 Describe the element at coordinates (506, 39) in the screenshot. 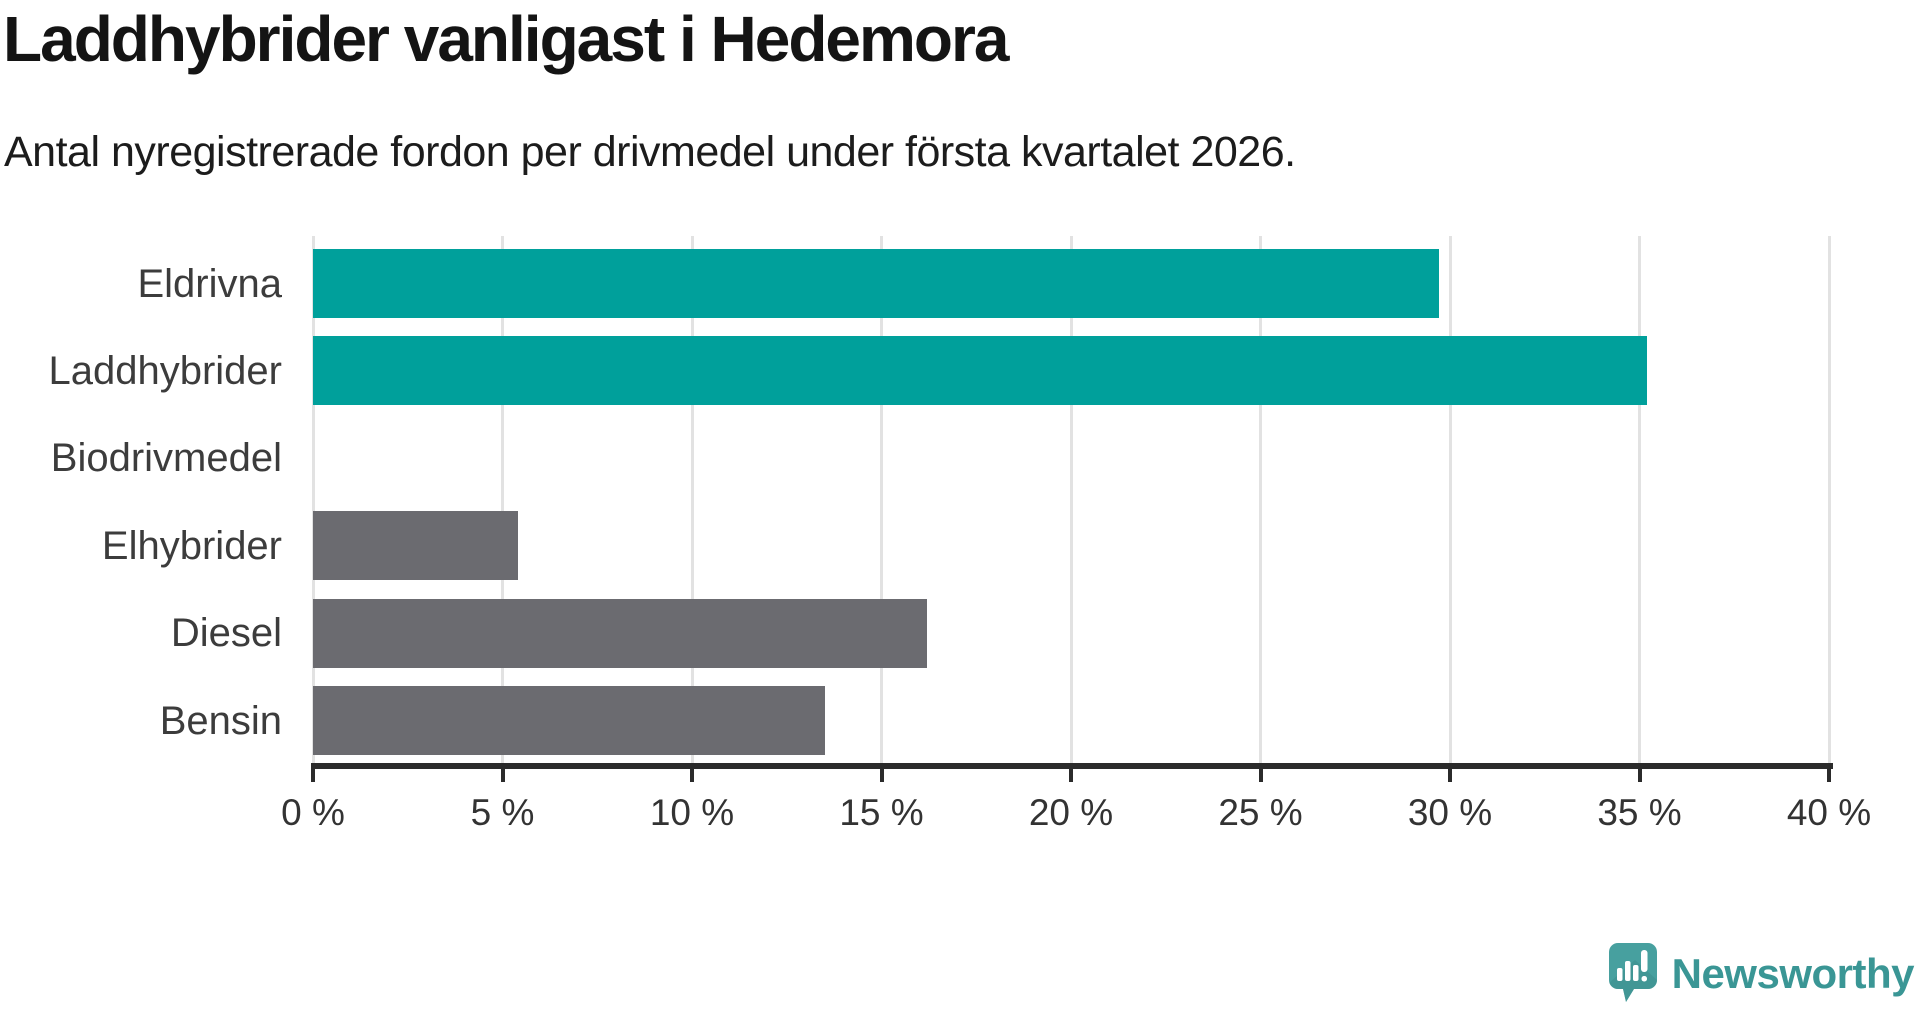

I see `chart-title: Laddhybrider vanligast i Hedemora` at that location.